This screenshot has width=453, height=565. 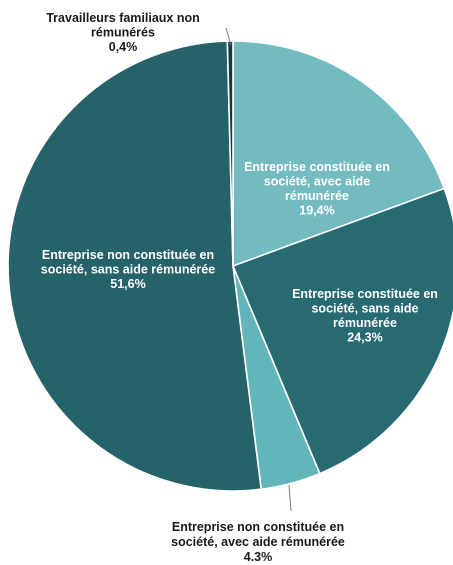 What do you see at coordinates (127, 284) in the screenshot?
I see `slice-value-label: 51,6%` at bounding box center [127, 284].